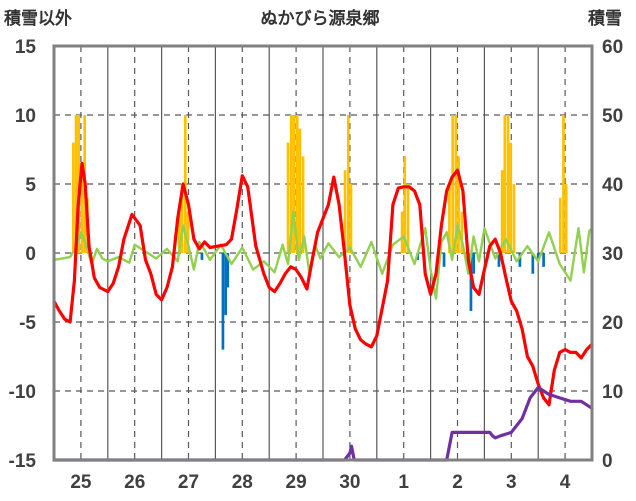  Describe the element at coordinates (612, 392) in the screenshot. I see `right-tick-label: 10` at that location.